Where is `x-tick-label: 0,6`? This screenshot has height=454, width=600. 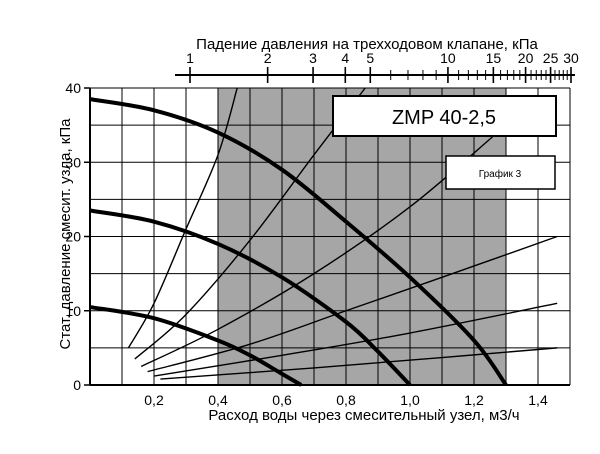 x-tick-label: 0,6 is located at coordinates (282, 400).